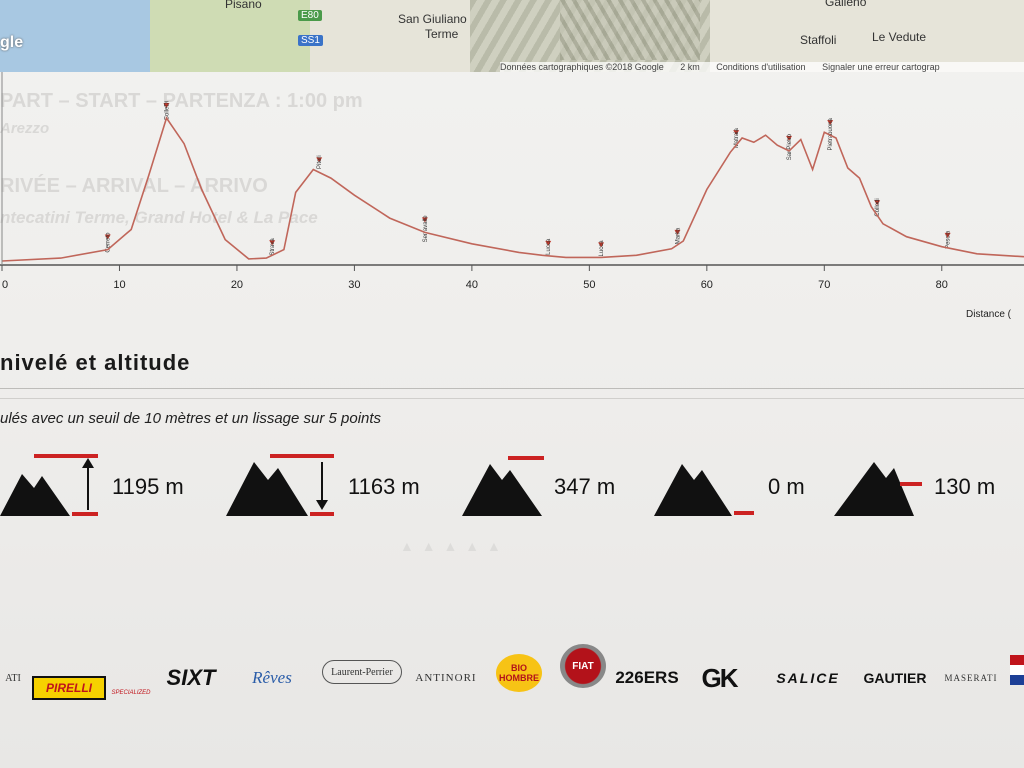  I want to click on map-place-galleno: Galleno, so click(846, 4).